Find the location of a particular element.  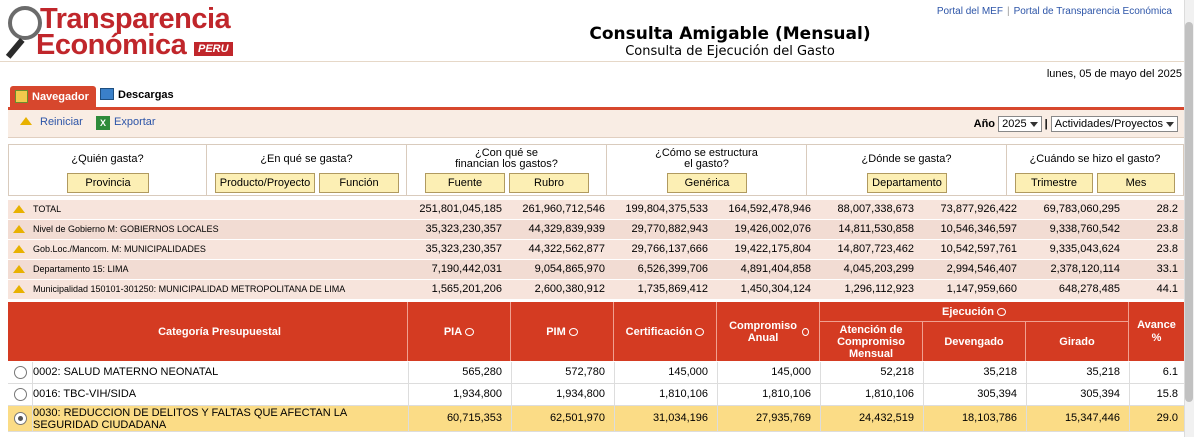

col-pia: PIA is located at coordinates (459, 331).